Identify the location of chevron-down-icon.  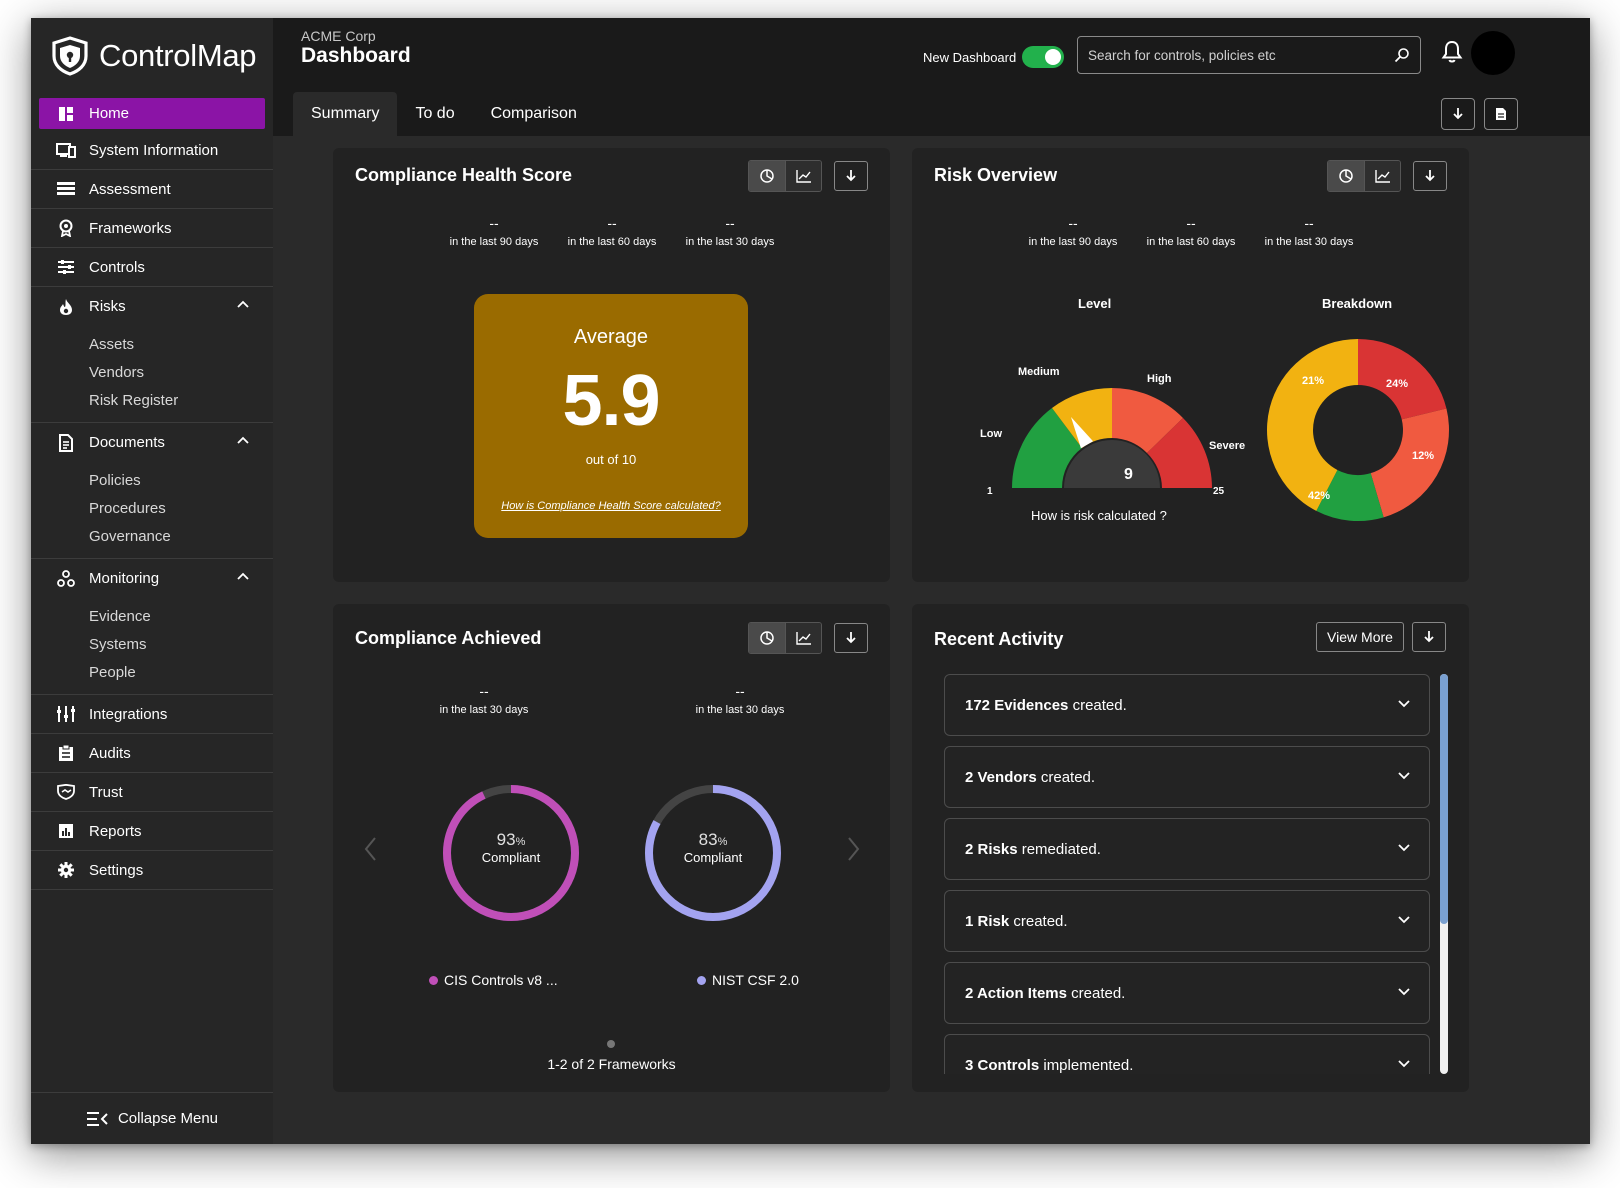
(1404, 704).